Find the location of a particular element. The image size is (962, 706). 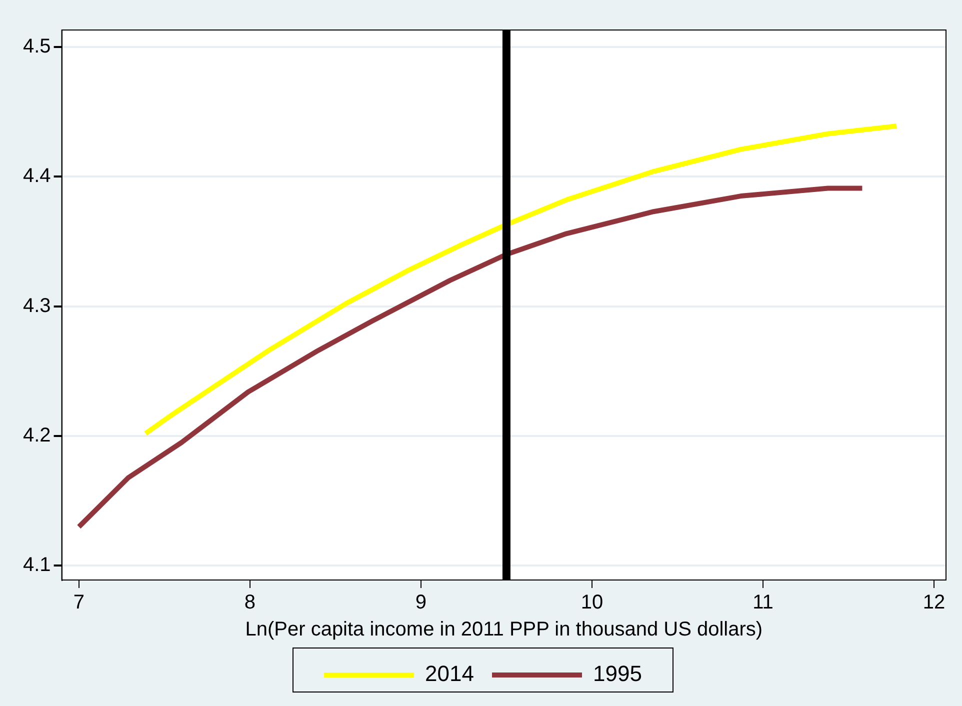

y-tick-label: 4.2 is located at coordinates (36, 435).